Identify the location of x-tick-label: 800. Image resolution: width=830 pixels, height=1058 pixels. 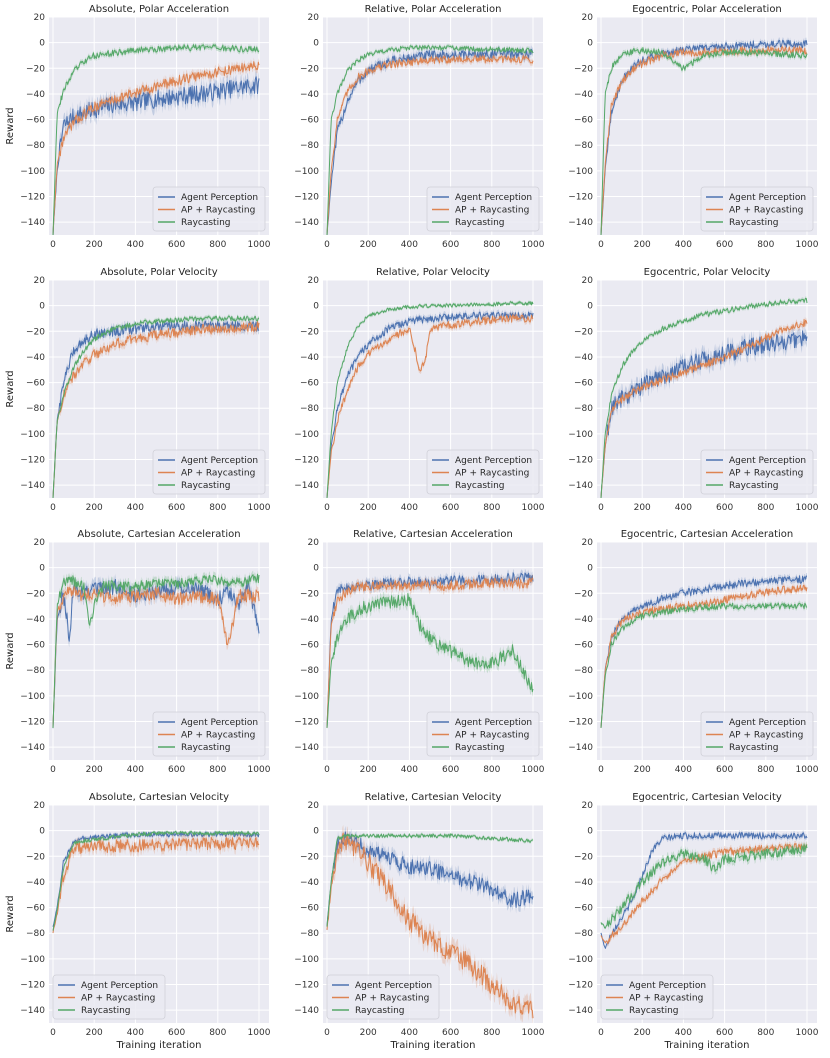
(491, 245).